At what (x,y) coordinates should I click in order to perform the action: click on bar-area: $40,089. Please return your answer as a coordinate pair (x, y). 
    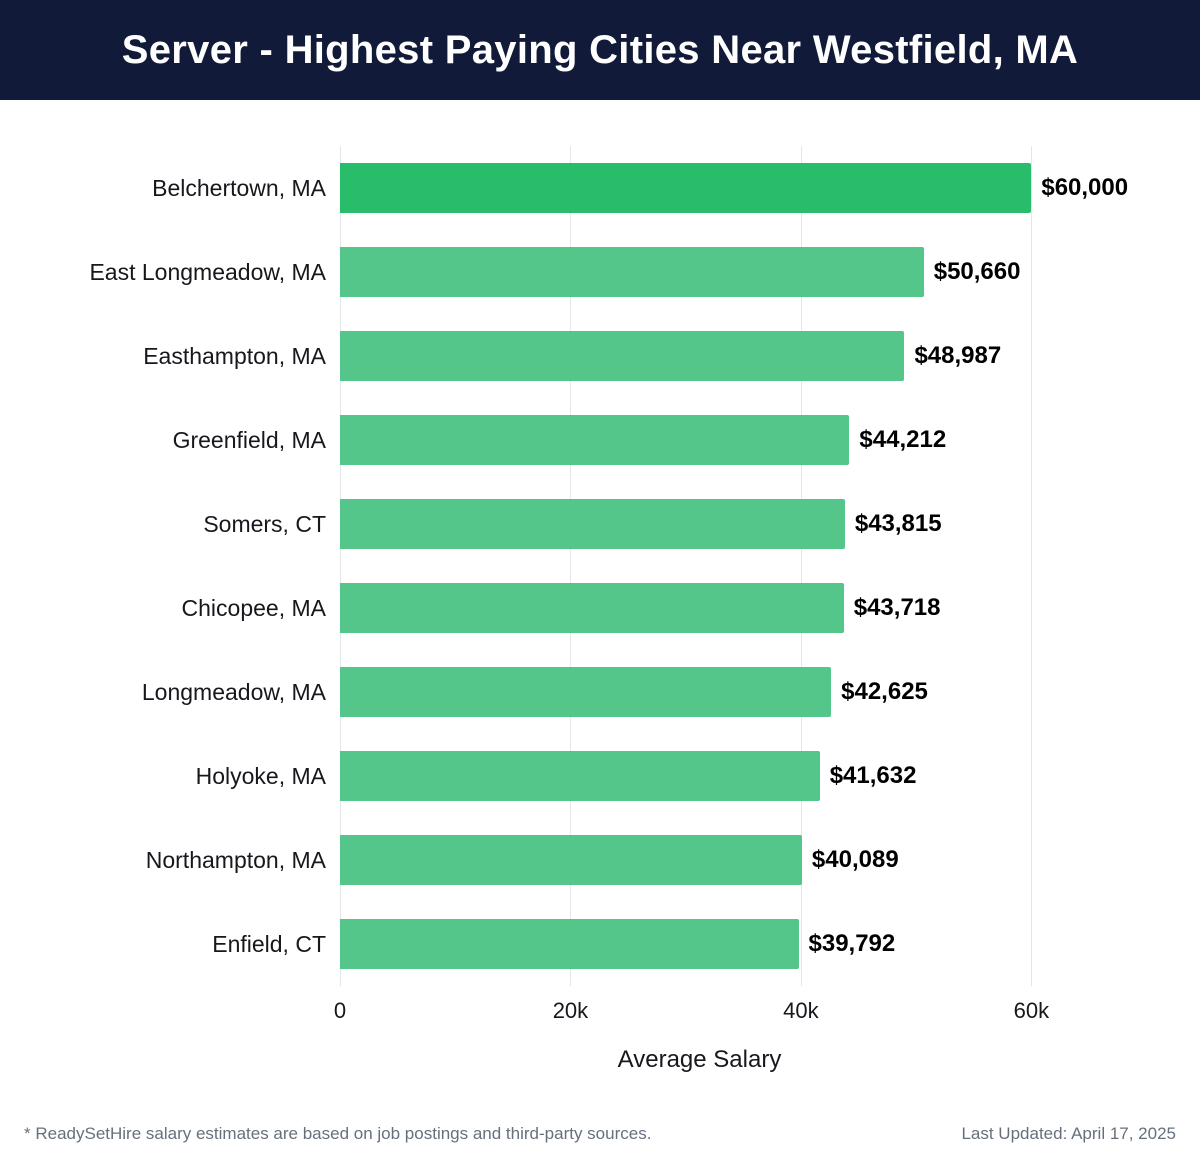
    Looking at the image, I should click on (699, 860).